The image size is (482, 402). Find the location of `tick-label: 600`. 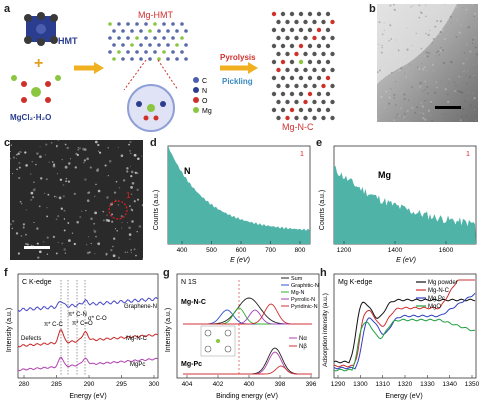

tick-label: 600 is located at coordinates (241, 250).